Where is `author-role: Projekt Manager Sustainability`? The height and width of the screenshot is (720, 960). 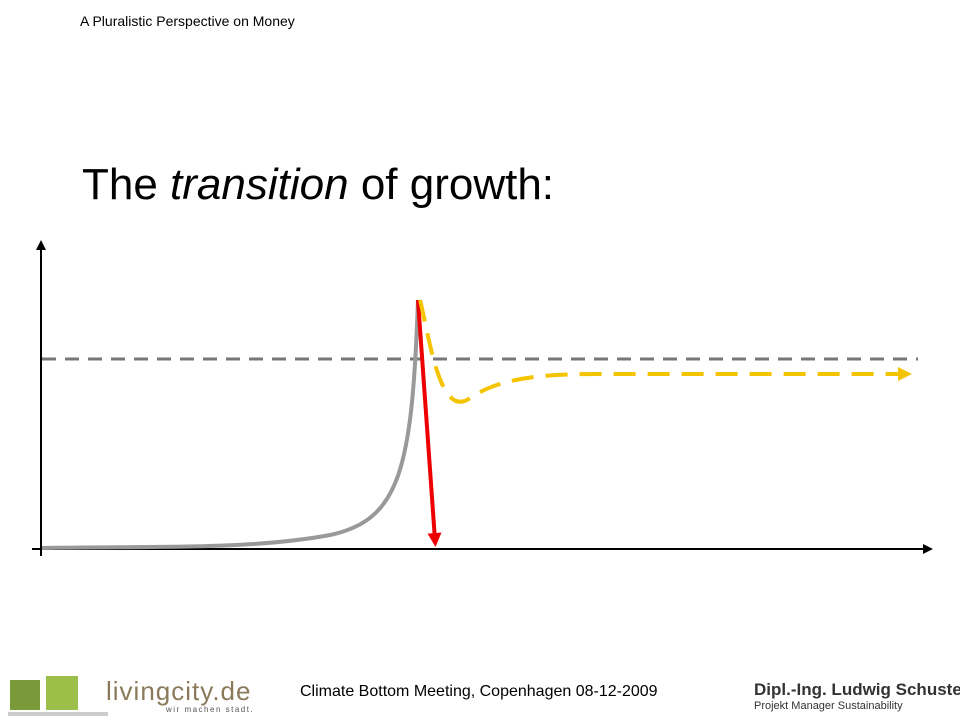
author-role: Projekt Manager Sustainability is located at coordinates (828, 706).